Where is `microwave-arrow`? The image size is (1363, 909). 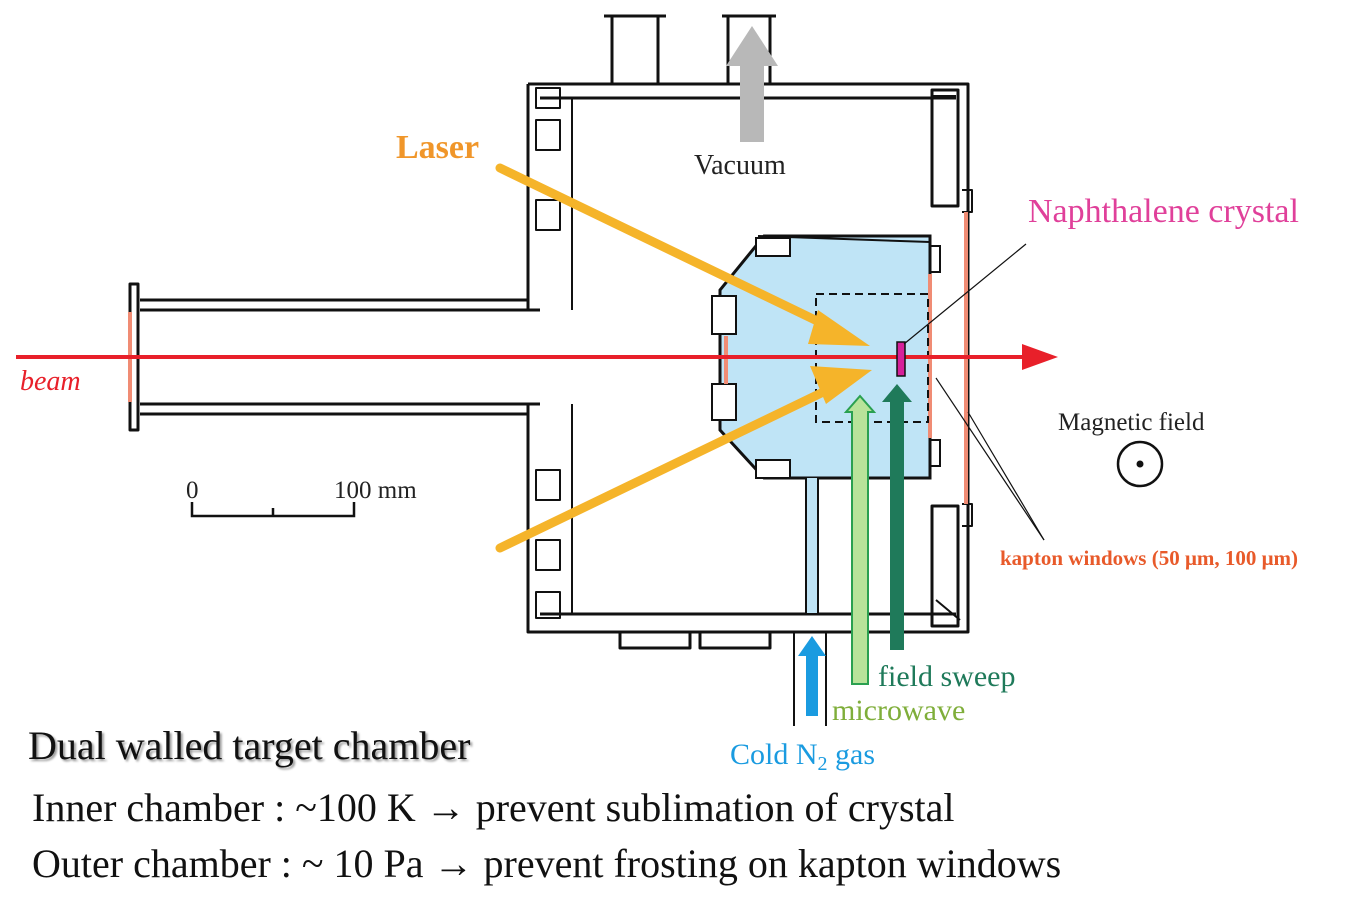
microwave-arrow is located at coordinates (860, 539).